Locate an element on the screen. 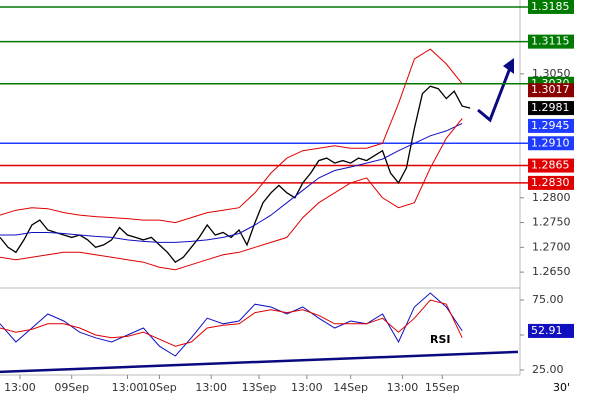 This screenshot has height=404, width=590. forecast-arrow is located at coordinates (494, 95).